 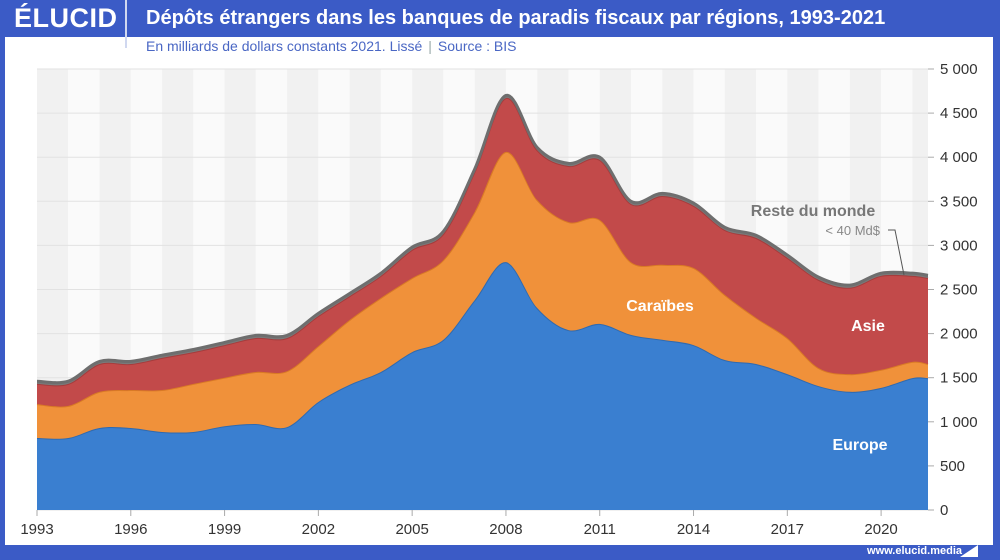 I want to click on y-tick-label: 2 000, so click(x=959, y=334).